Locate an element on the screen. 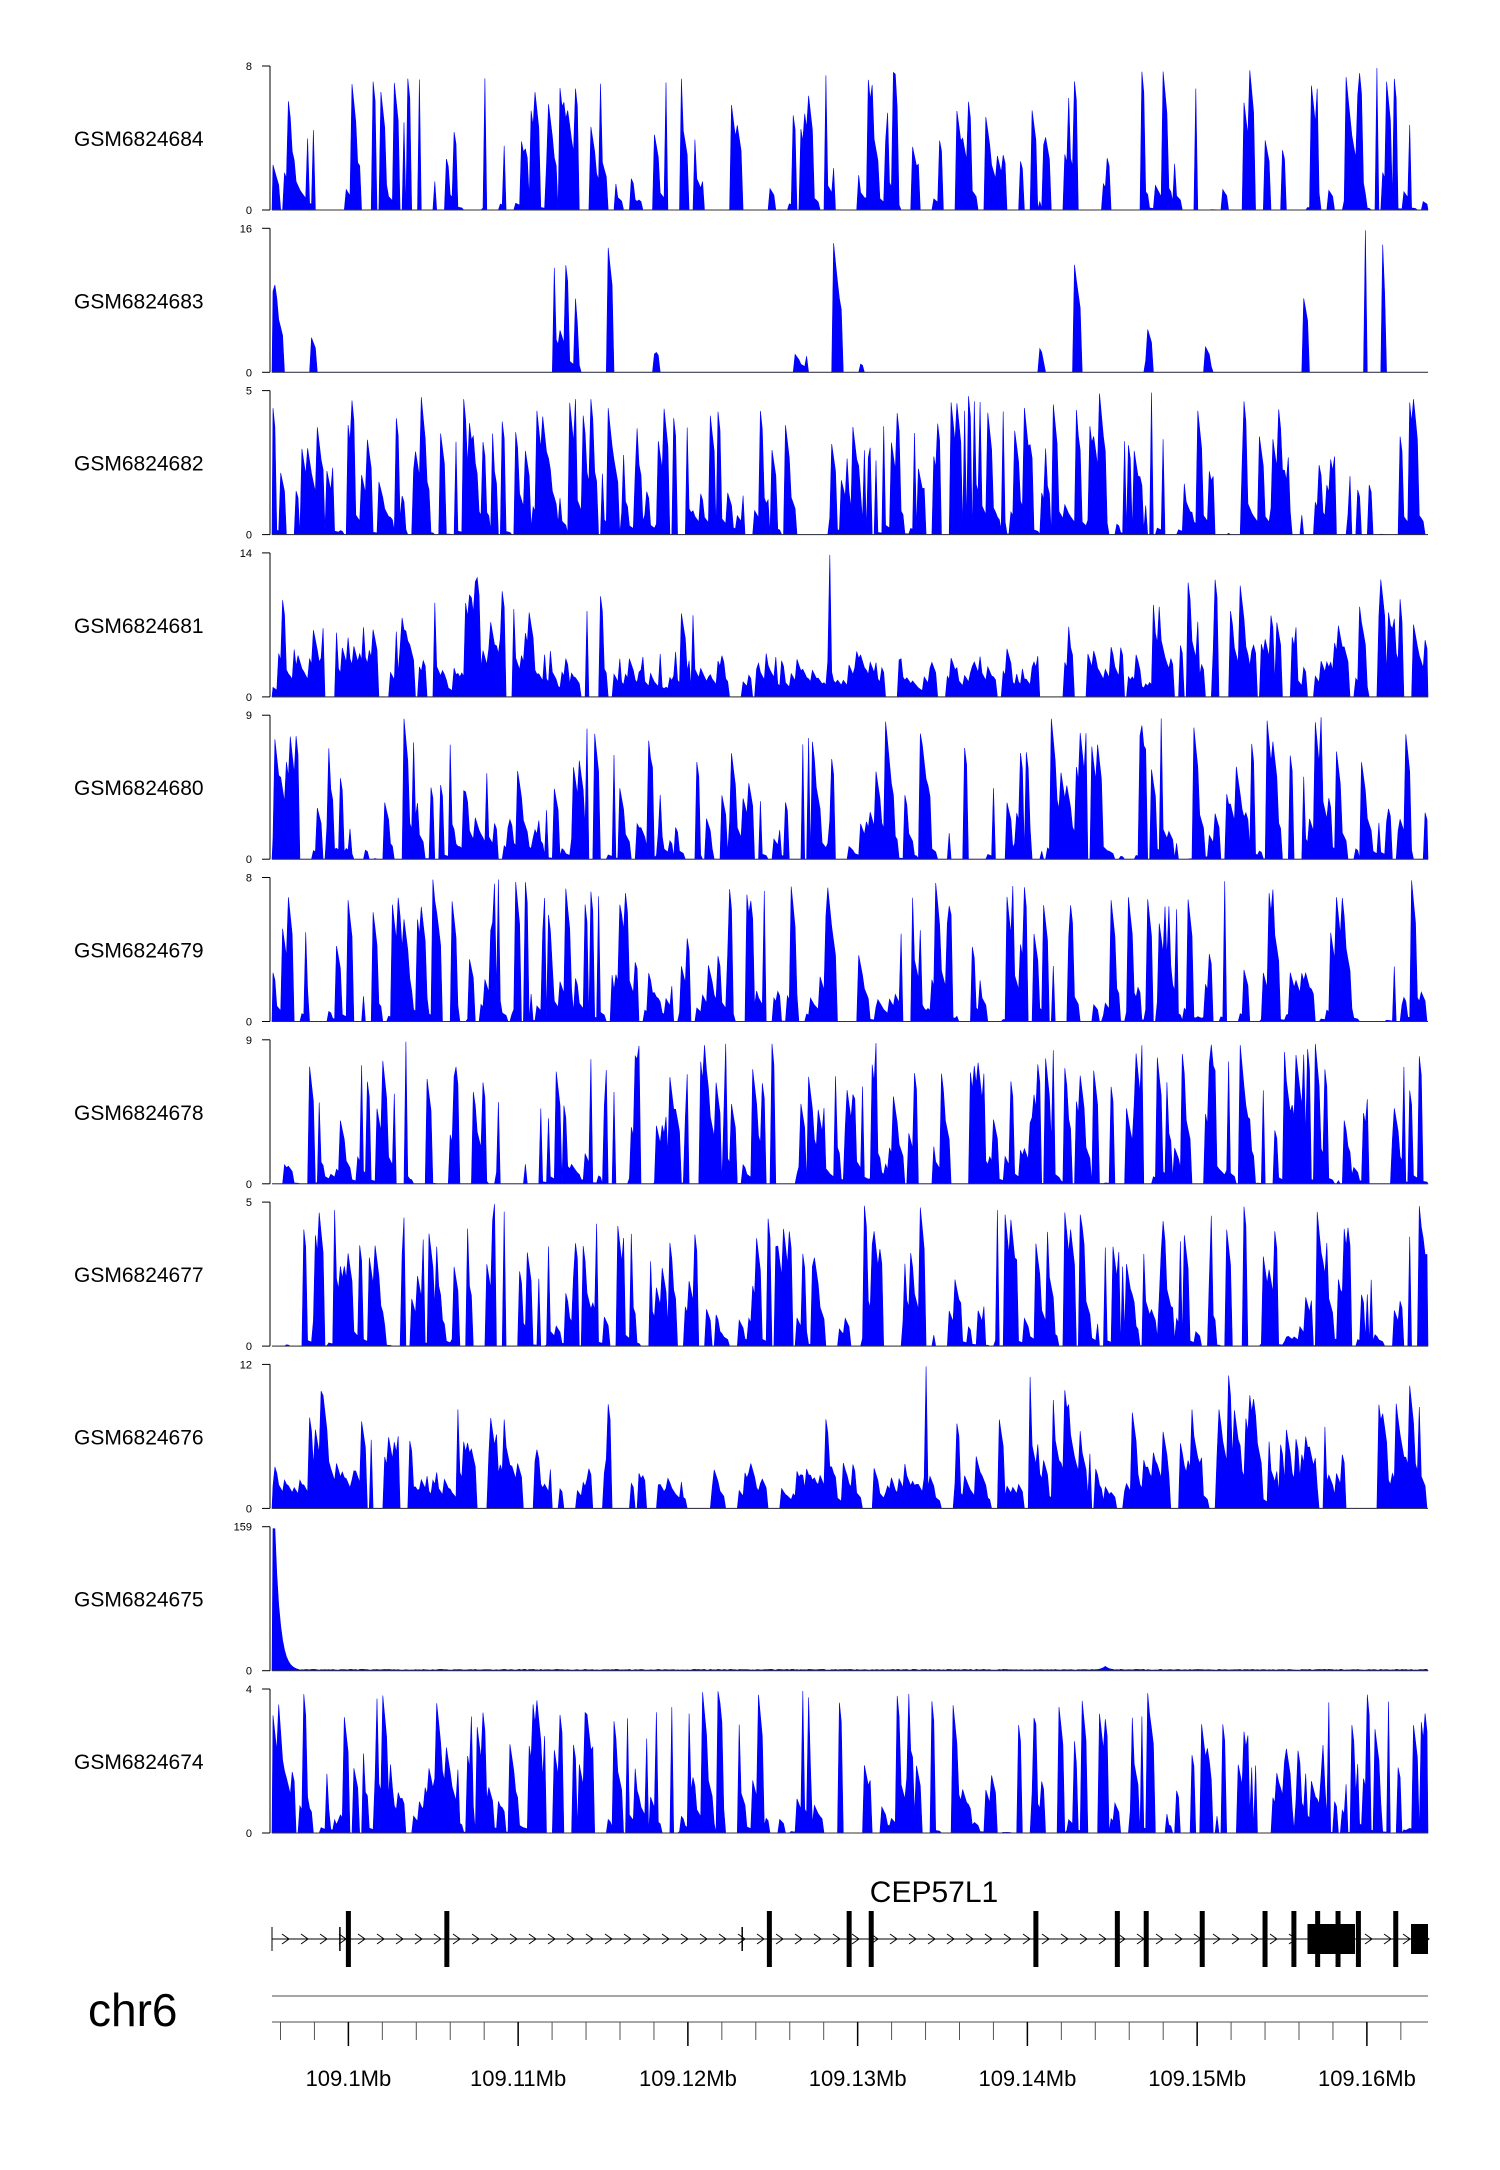  coverage-track: GSM6824682 5 0 is located at coordinates (751, 464).